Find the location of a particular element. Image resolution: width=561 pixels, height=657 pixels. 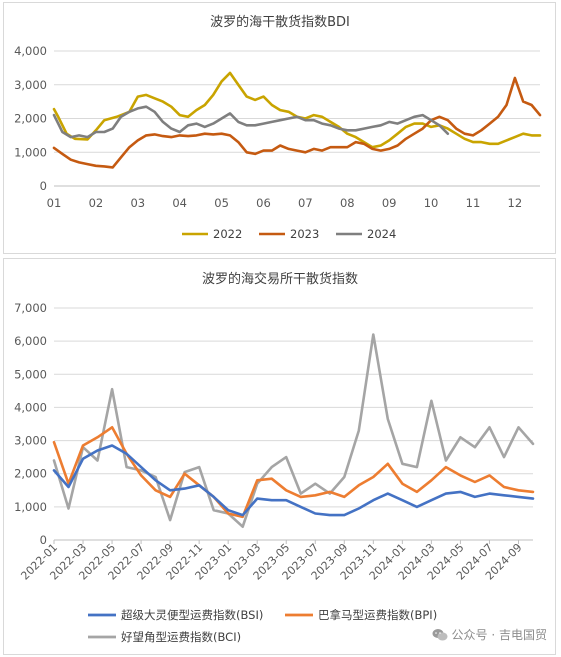

x-tick-label: 03 is located at coordinates (137, 203).